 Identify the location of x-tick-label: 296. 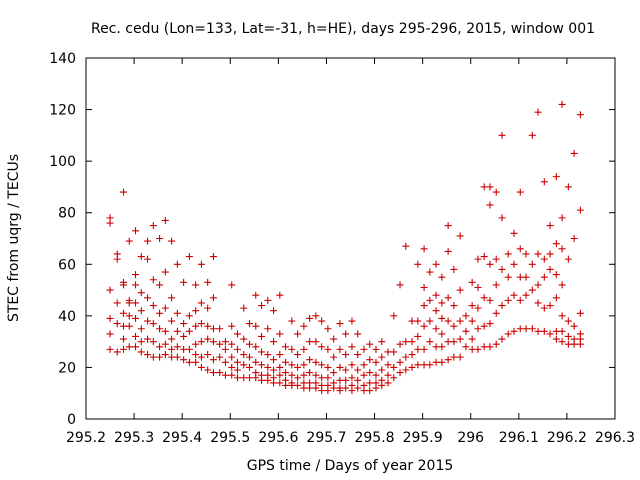
(470, 438).